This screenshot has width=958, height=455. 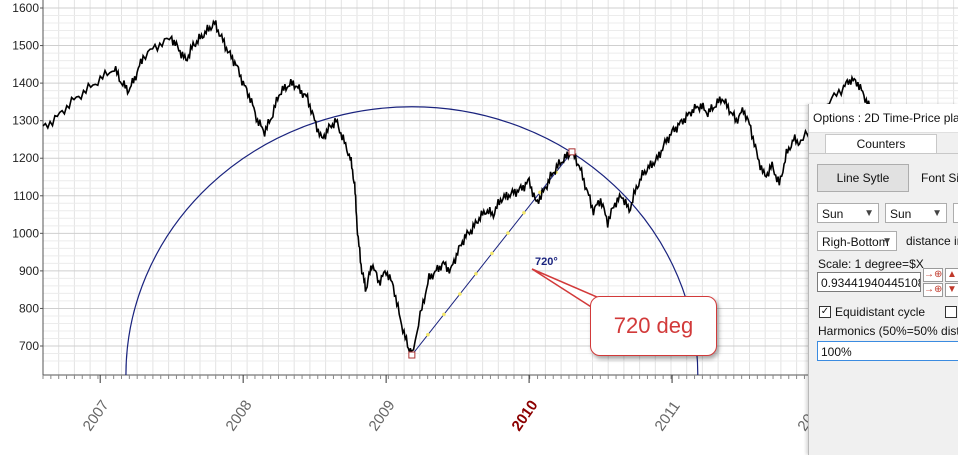 What do you see at coordinates (939, 178) in the screenshot?
I see `font-size-label: Font Si` at bounding box center [939, 178].